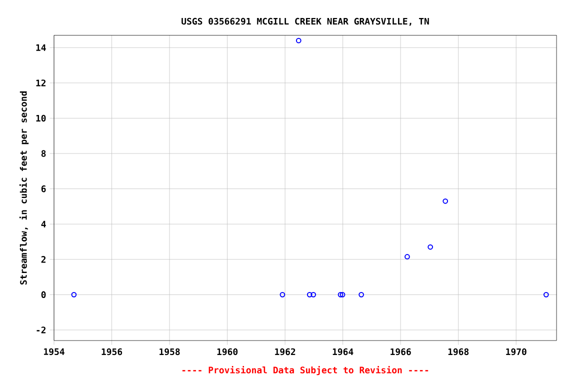  What do you see at coordinates (400, 352) in the screenshot?
I see `x-tick-label: 1966` at bounding box center [400, 352].